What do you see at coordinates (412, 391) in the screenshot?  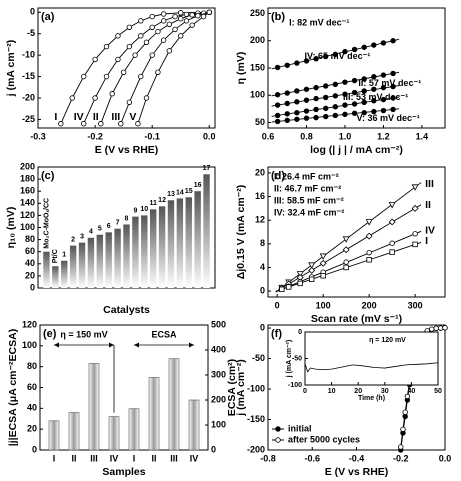 I see `x-tick-label: 40` at bounding box center [412, 391].